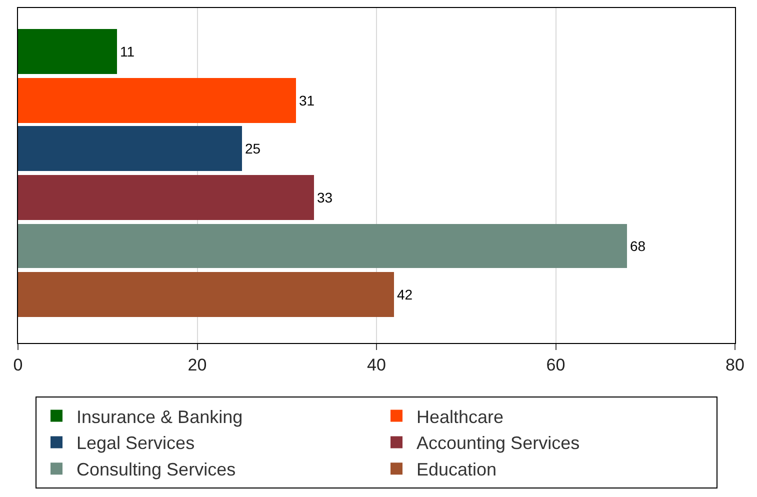  What do you see at coordinates (197, 364) in the screenshot?
I see `x-tick-label: 20` at bounding box center [197, 364].